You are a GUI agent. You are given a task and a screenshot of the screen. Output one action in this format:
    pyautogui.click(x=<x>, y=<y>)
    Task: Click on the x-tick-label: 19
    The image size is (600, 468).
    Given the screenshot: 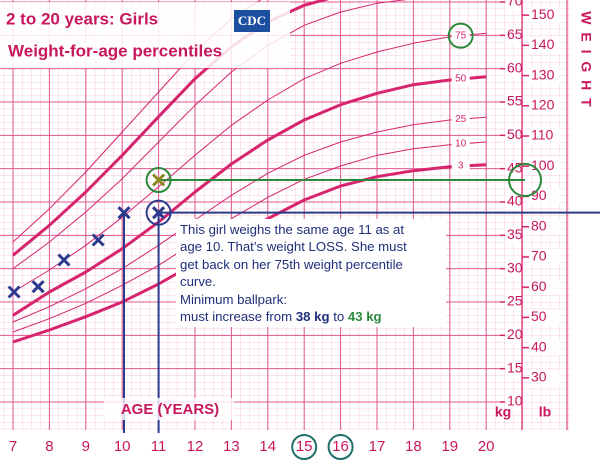 What is the action you would take?
    pyautogui.click(x=449, y=446)
    